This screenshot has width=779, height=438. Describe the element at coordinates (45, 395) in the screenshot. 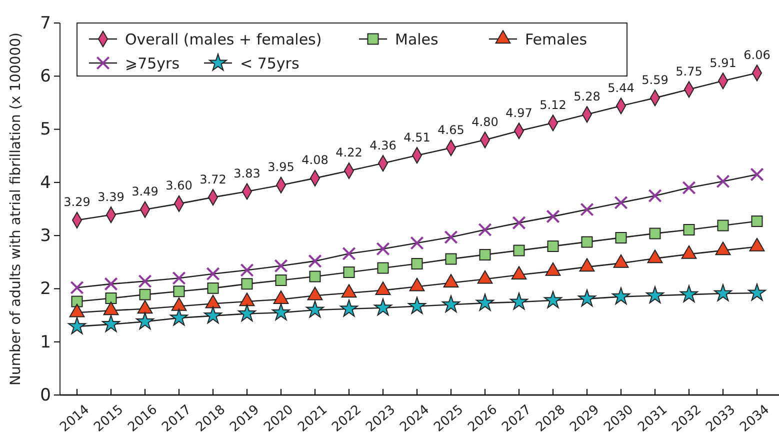

I see `y-tick-label: 0` at that location.